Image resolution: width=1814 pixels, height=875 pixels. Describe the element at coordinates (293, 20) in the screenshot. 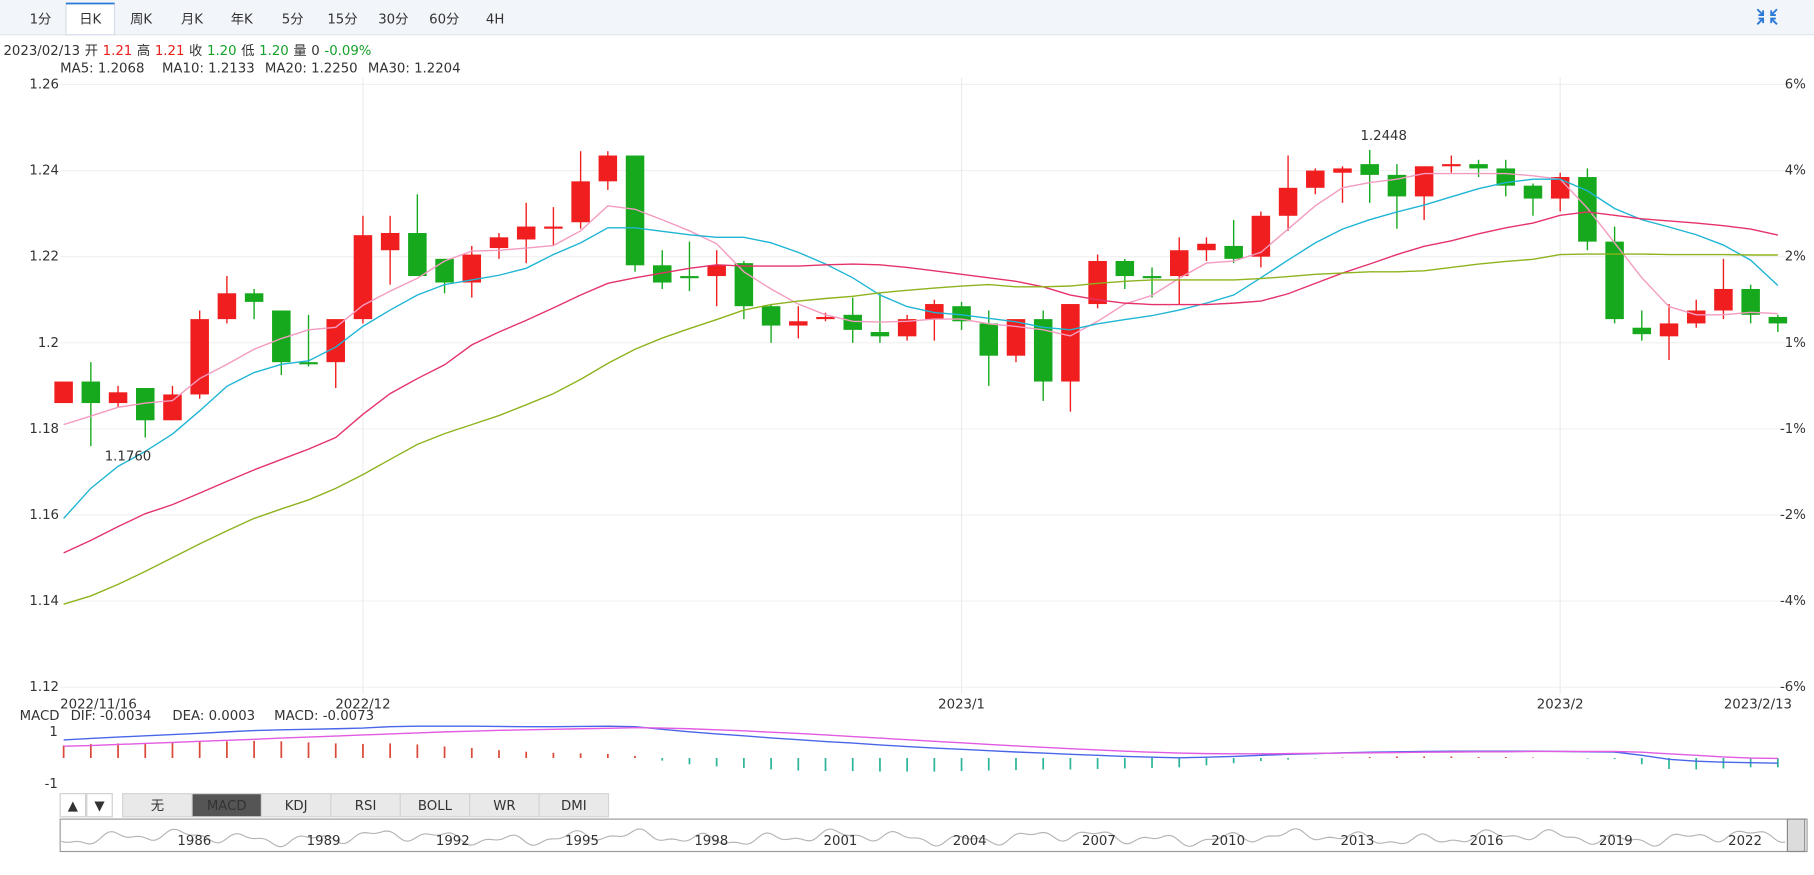

I see `timeframe-tab: 5分` at that location.